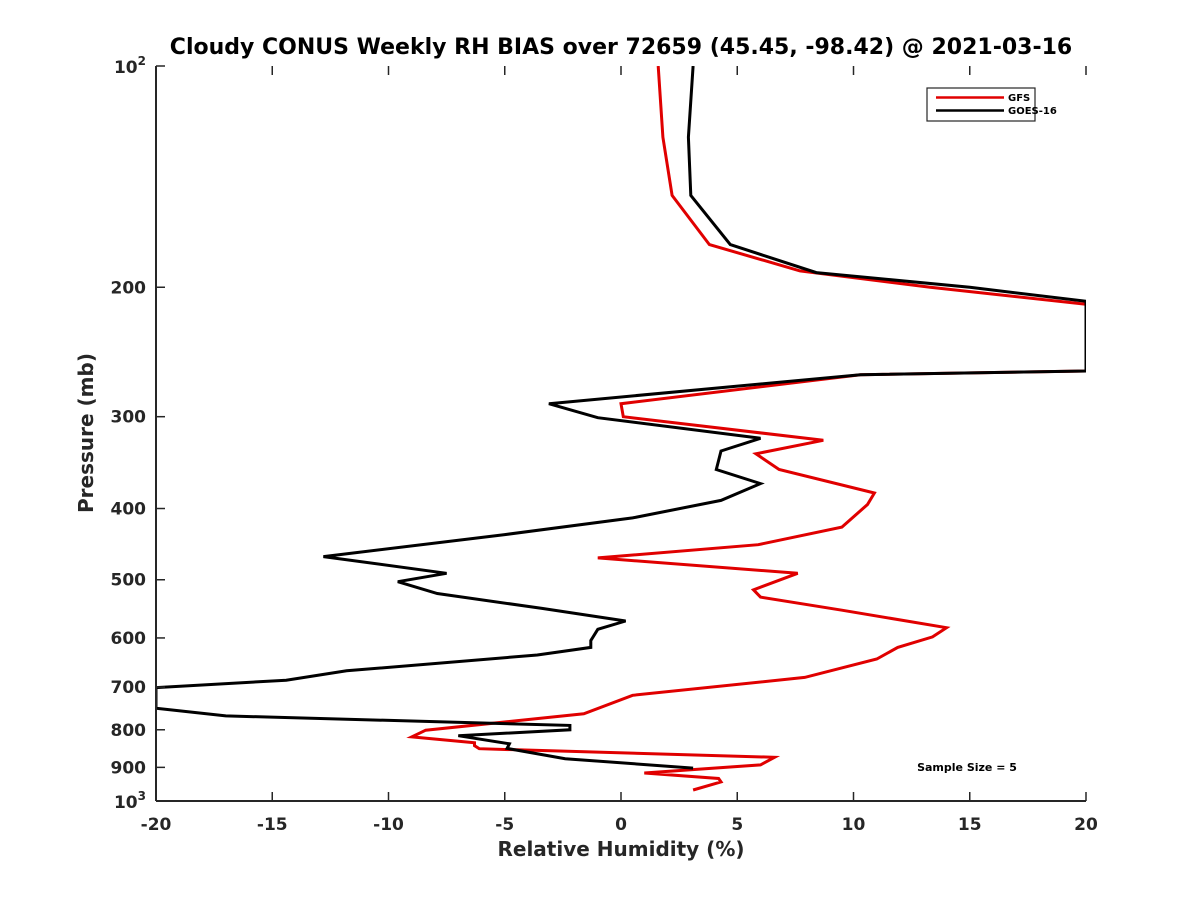  I want to click on sample-size-annotation: Sample Size = 5, so click(967, 767).